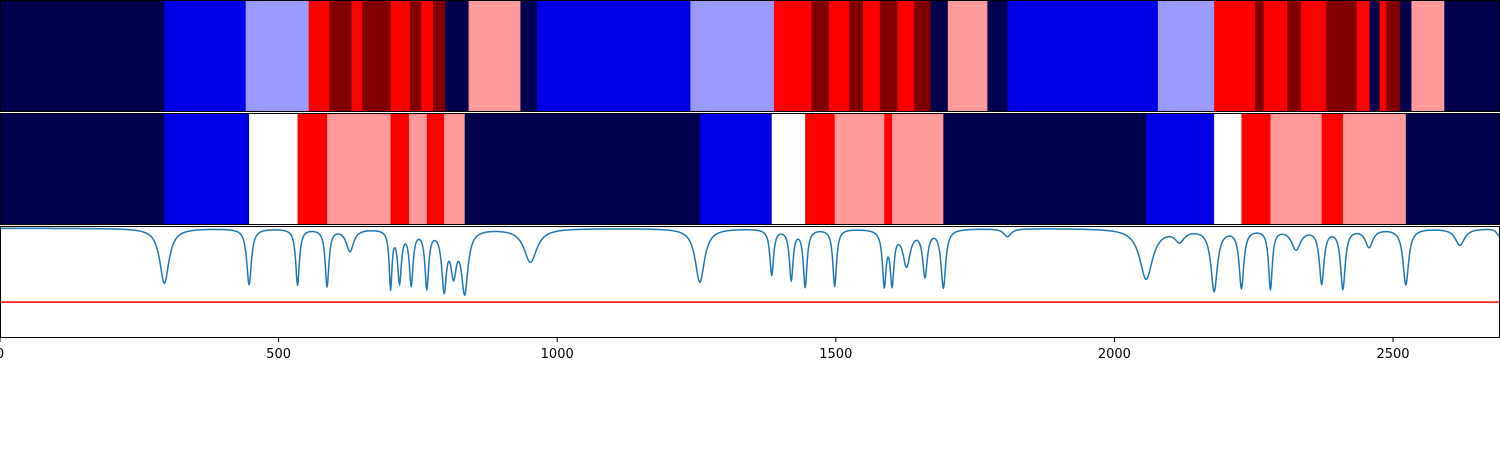 The height and width of the screenshot is (450, 1500). I want to click on x-tick-label: 0, so click(2, 354).